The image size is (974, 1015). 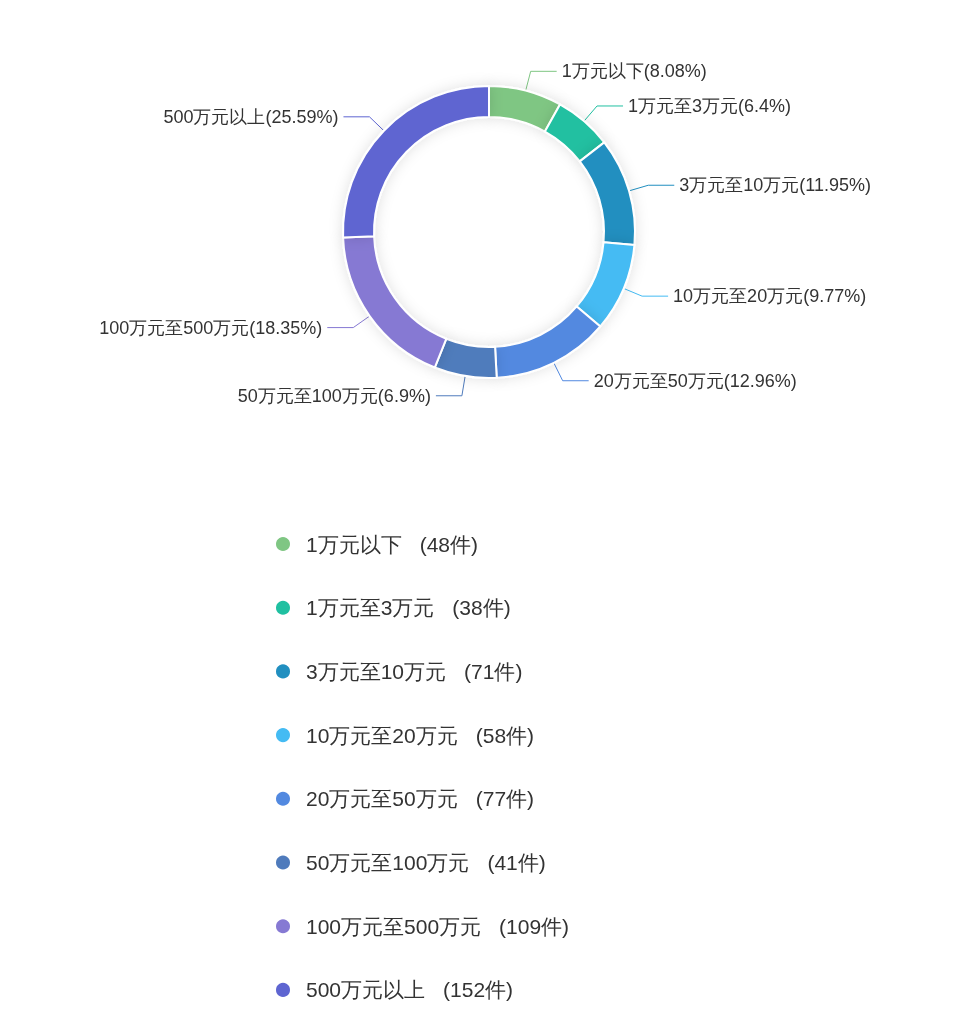 What do you see at coordinates (334, 395) in the screenshot?
I see `data-label: 50万元至100万元(6.9%)` at bounding box center [334, 395].